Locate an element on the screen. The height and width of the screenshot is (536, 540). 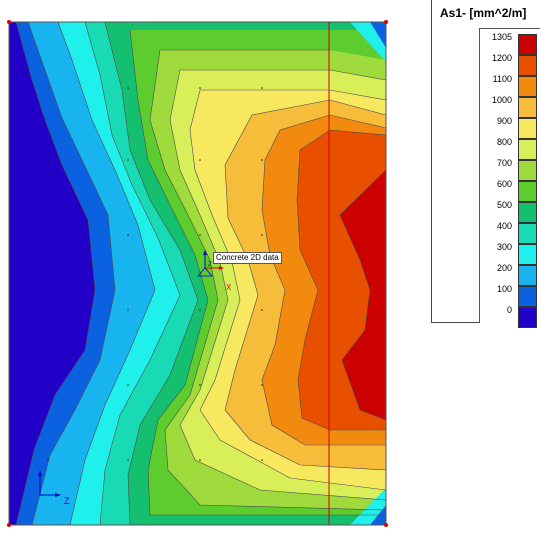
legend-label: 500 is located at coordinates (504, 205).